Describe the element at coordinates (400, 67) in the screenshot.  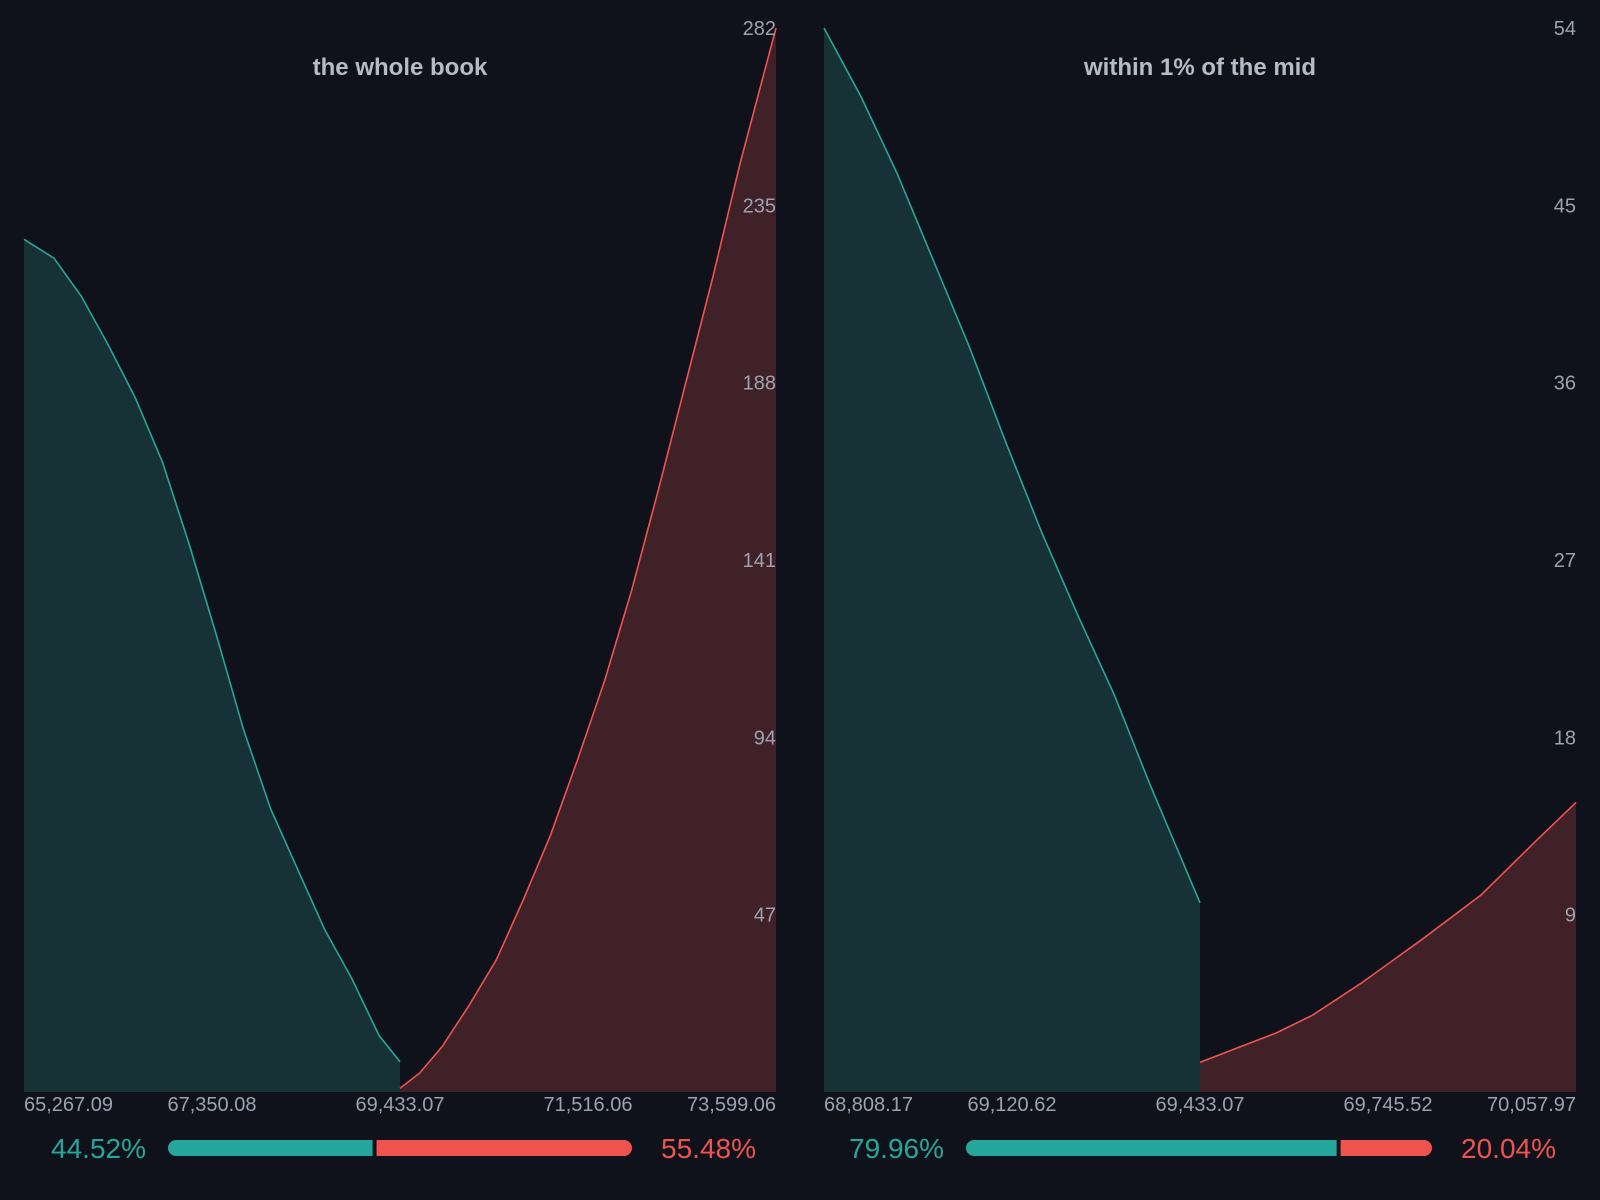
I see `chart-title: the whole book` at that location.